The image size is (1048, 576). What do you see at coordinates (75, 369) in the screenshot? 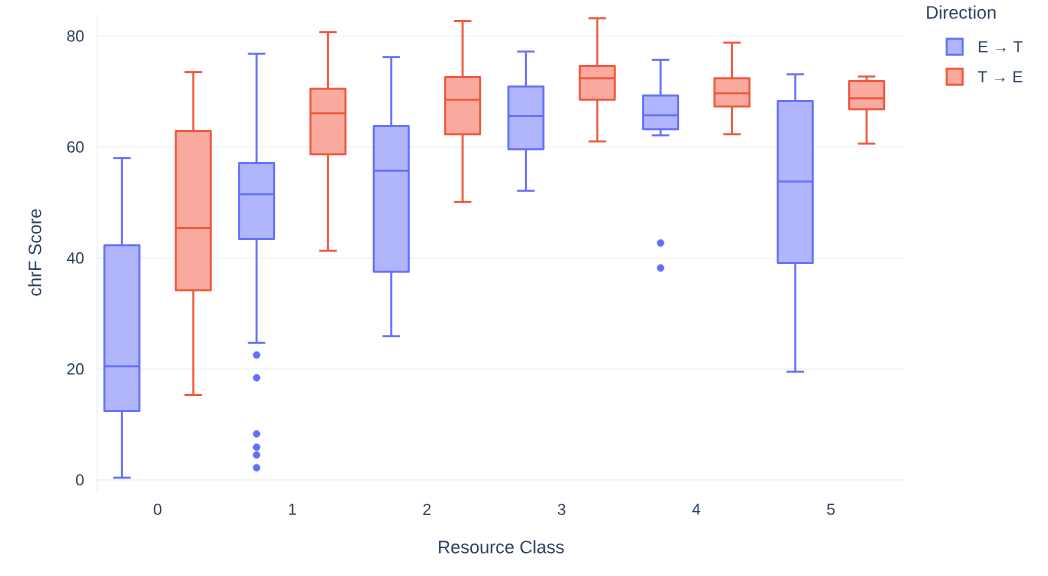
I see `y-tick-label: 20` at bounding box center [75, 369].